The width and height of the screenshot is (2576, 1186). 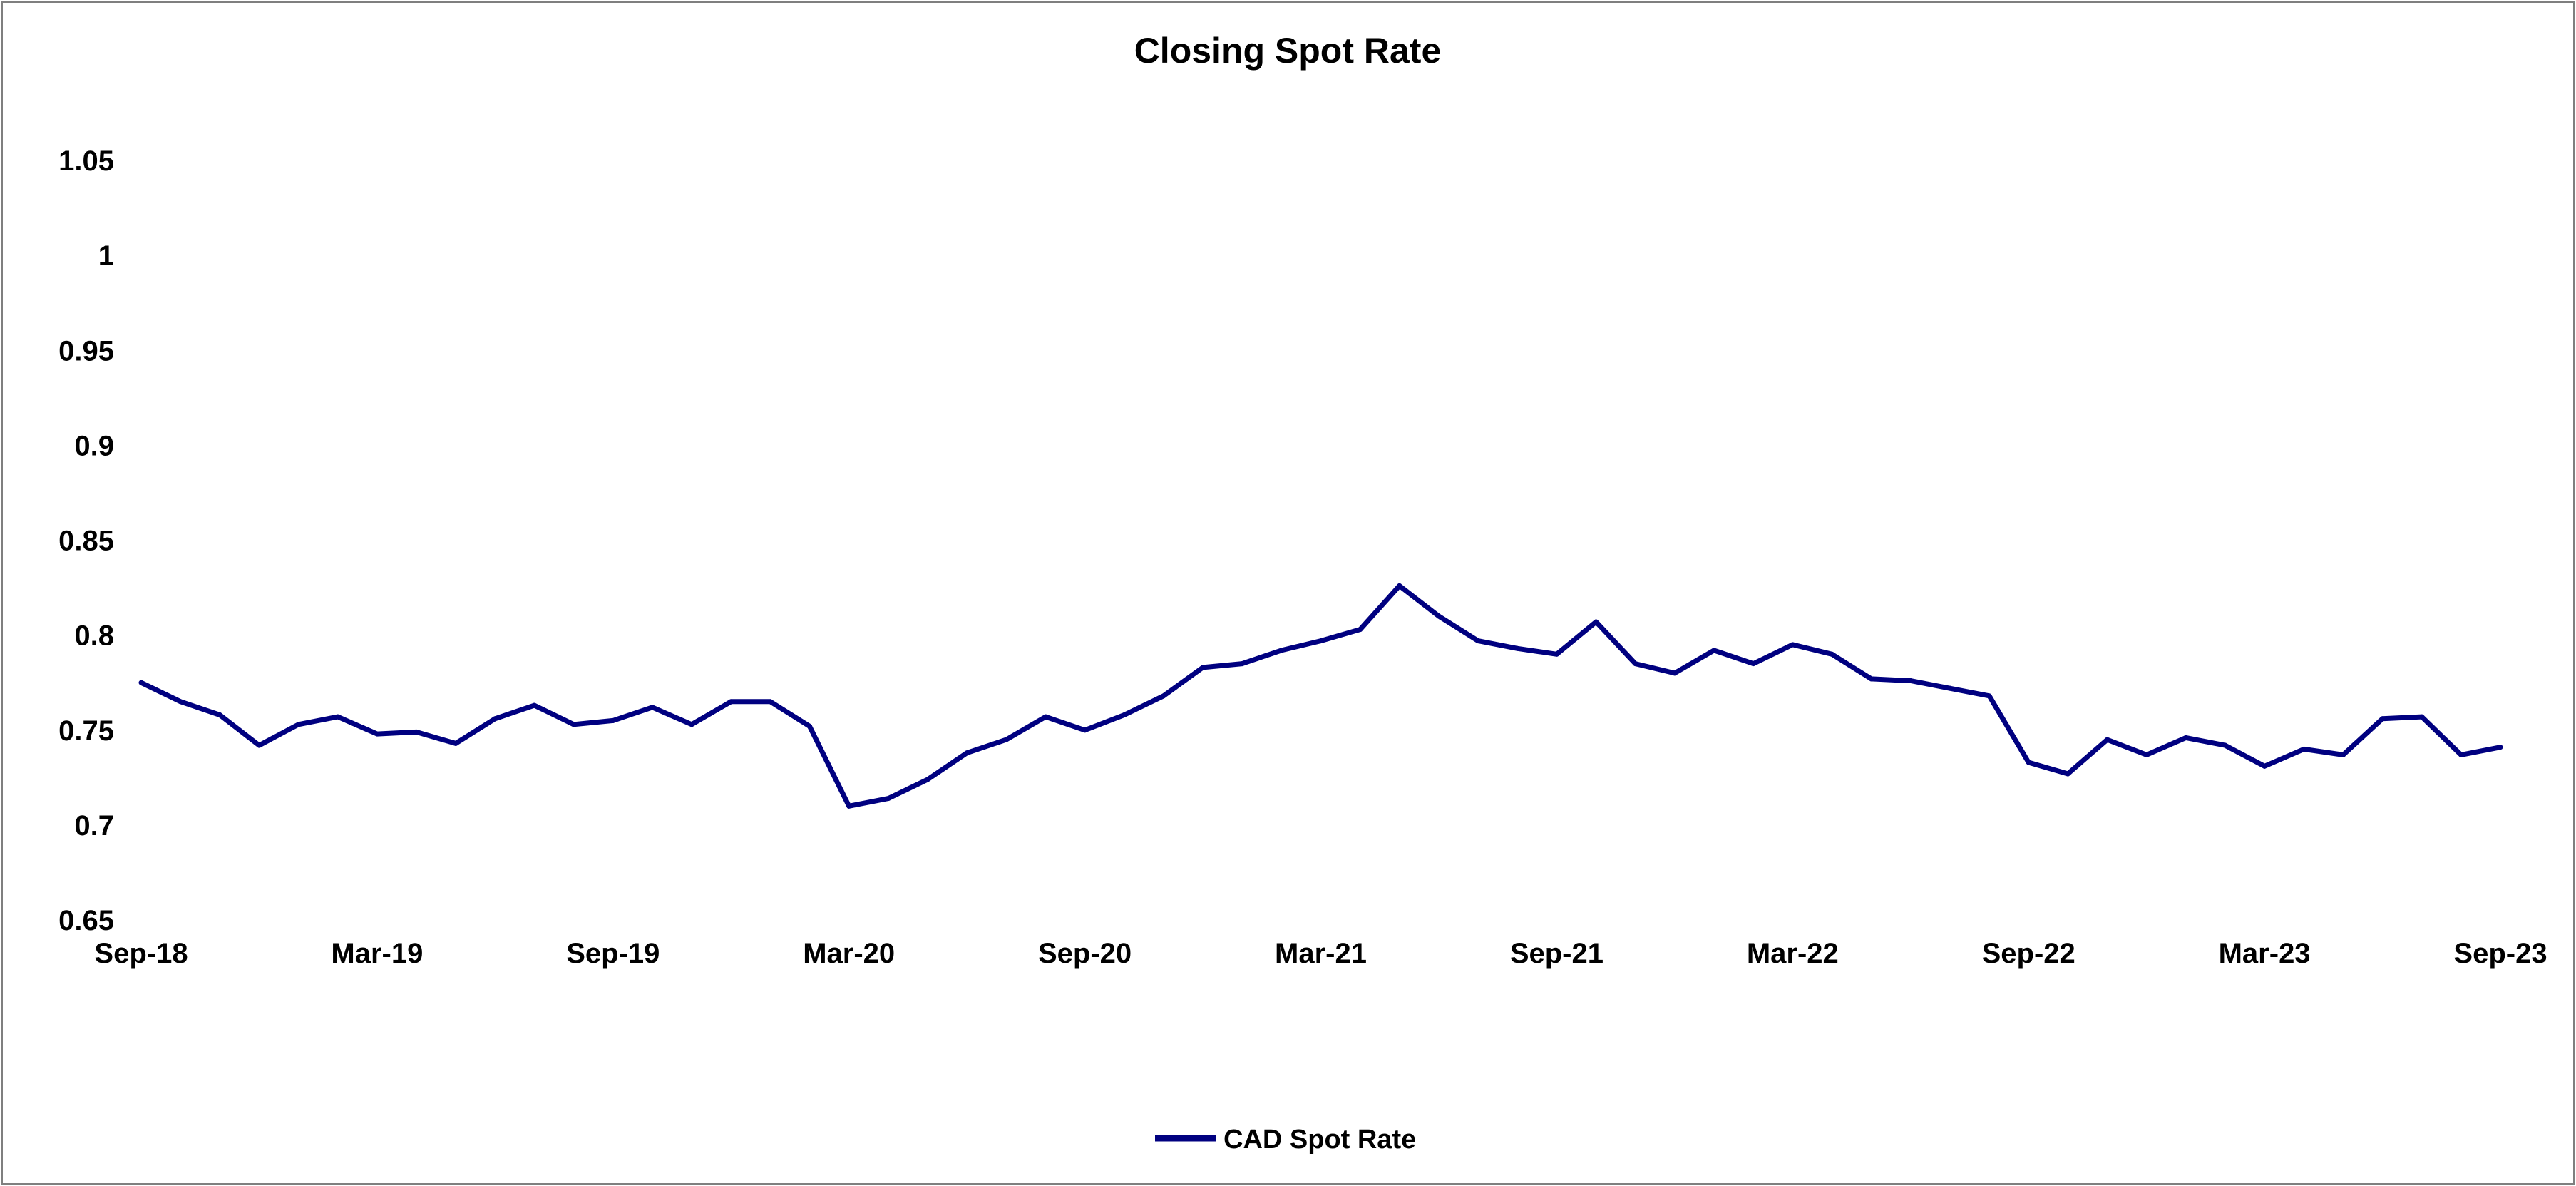 What do you see at coordinates (377, 953) in the screenshot?
I see `x-tick-label: Mar-19` at bounding box center [377, 953].